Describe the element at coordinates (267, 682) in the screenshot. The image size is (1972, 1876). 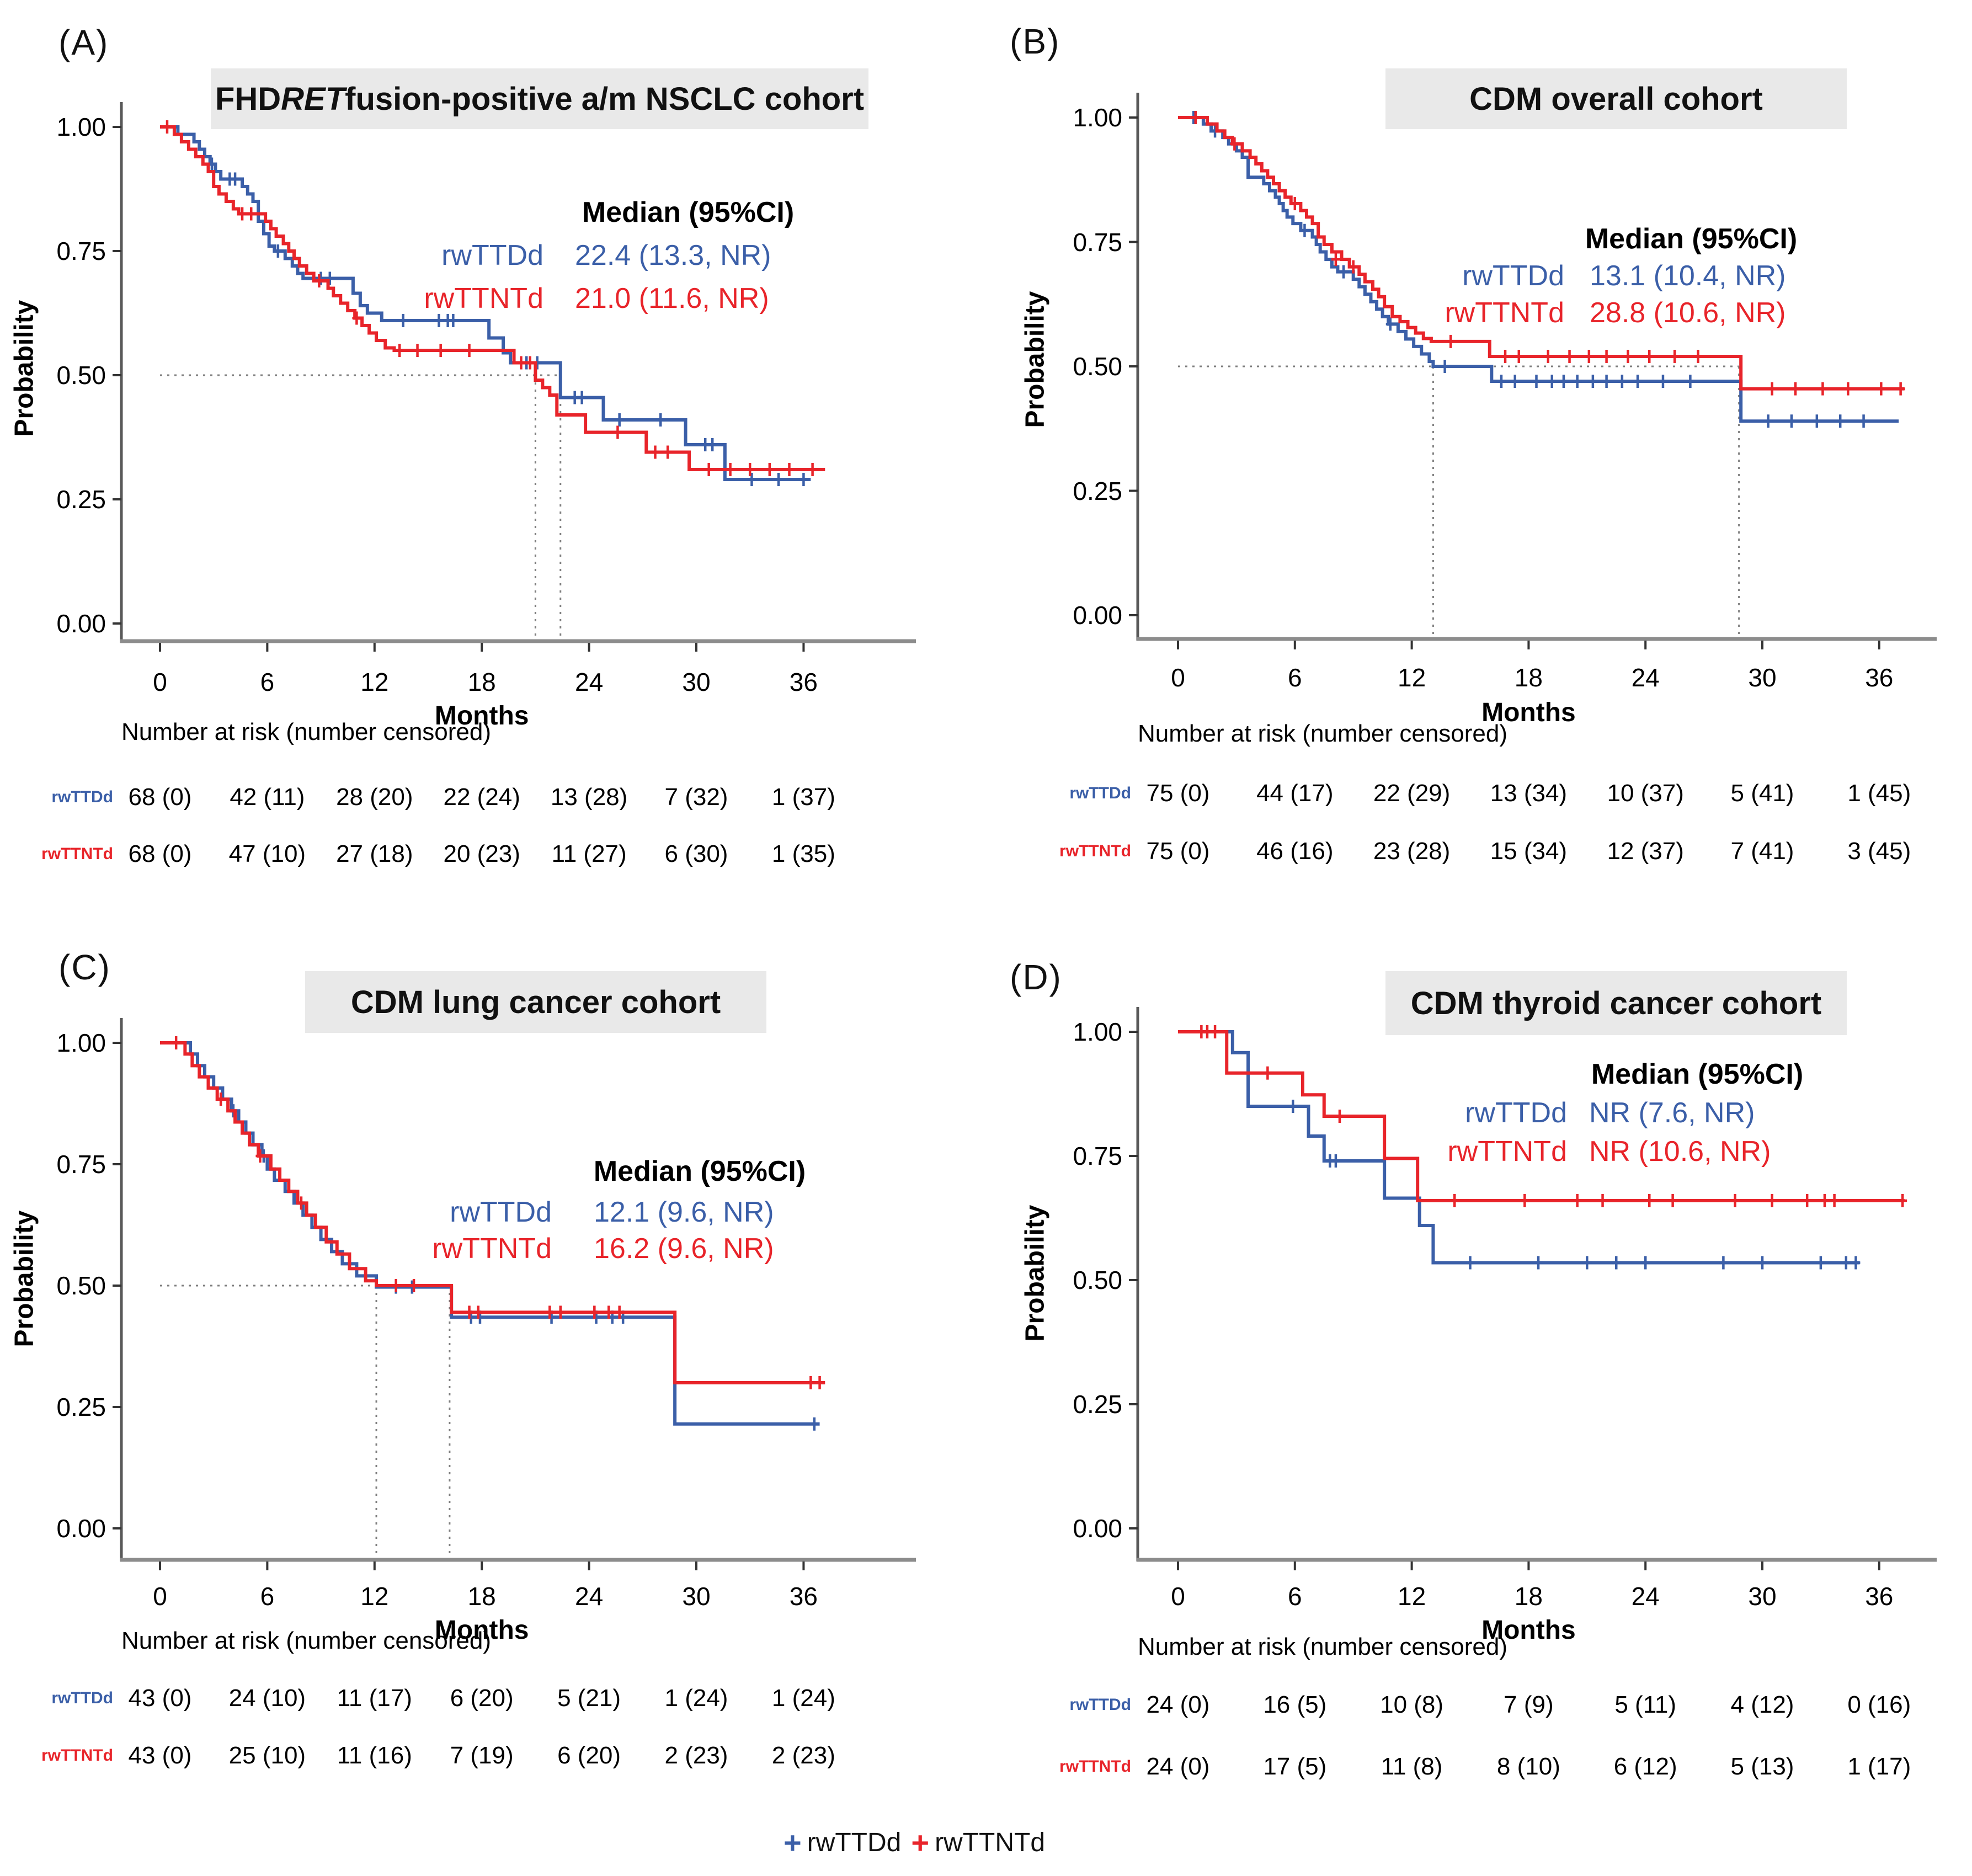
I see `x-tick-label: 6` at that location.